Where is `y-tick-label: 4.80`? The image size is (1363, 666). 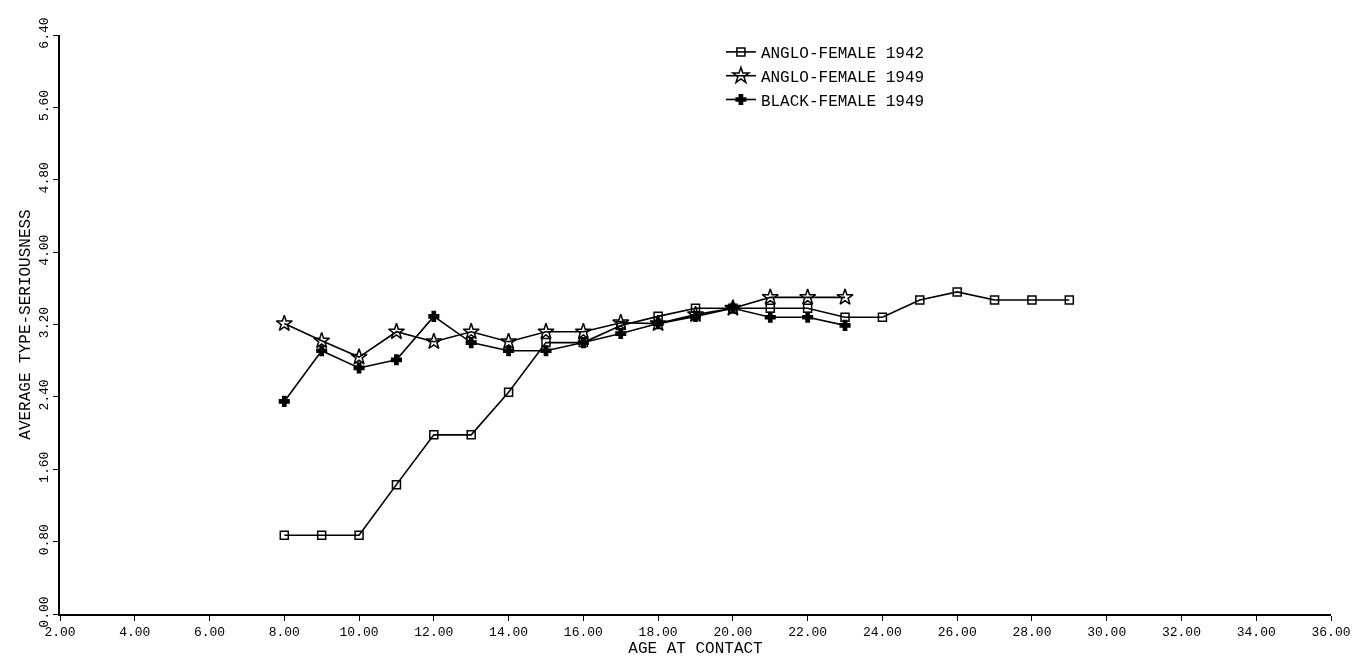 y-tick-label: 4.80 is located at coordinates (45, 178).